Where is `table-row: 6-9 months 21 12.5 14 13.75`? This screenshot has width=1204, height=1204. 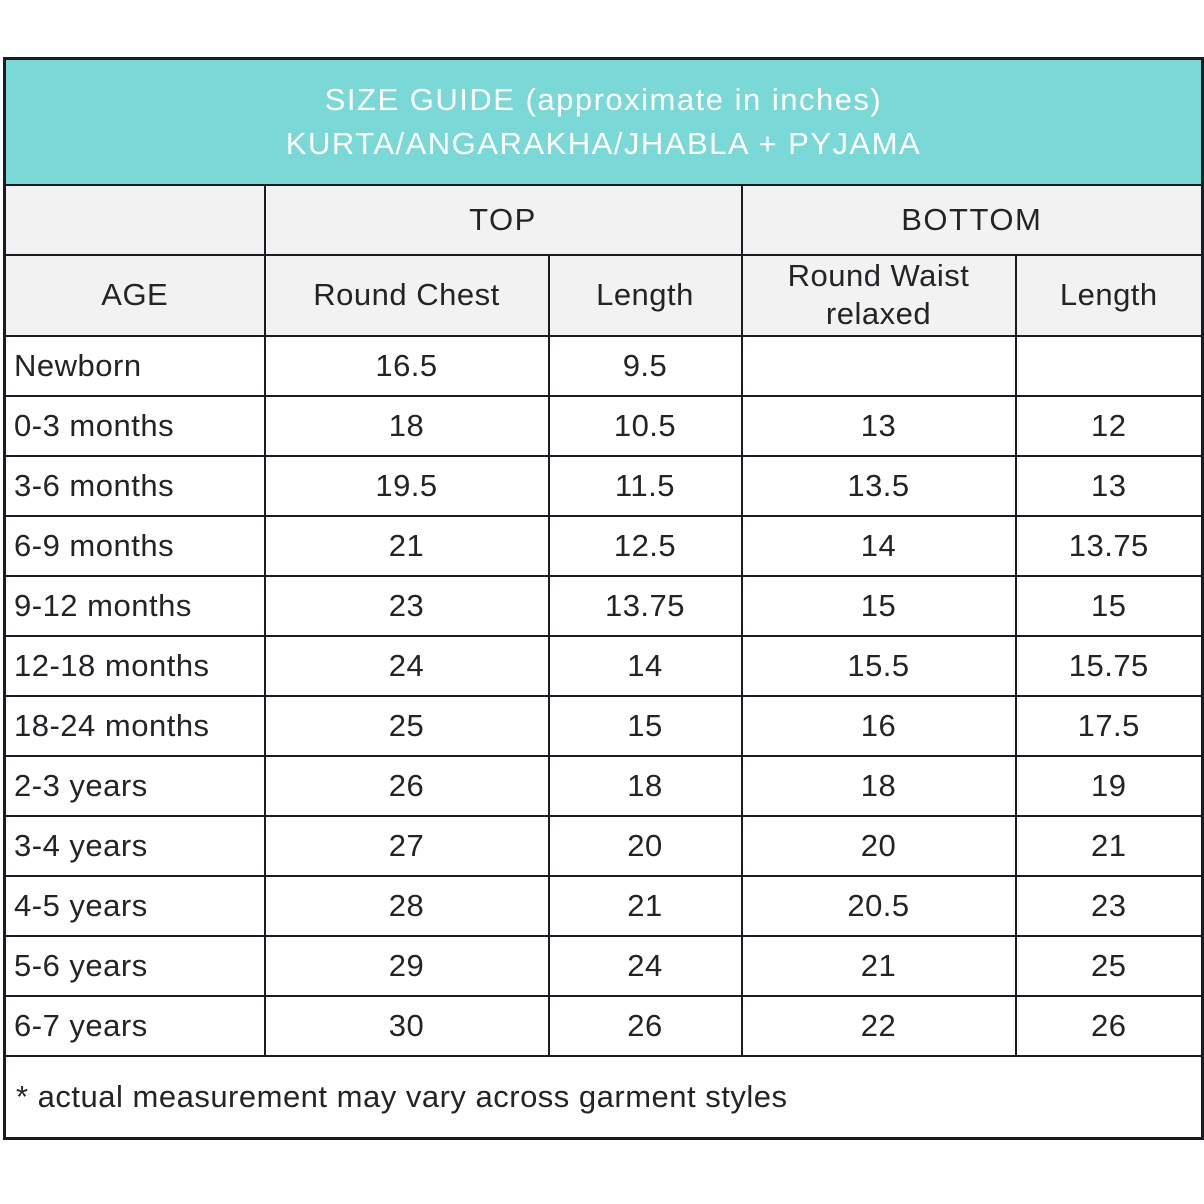
table-row: 6-9 months 21 12.5 14 13.75 is located at coordinates (603, 546).